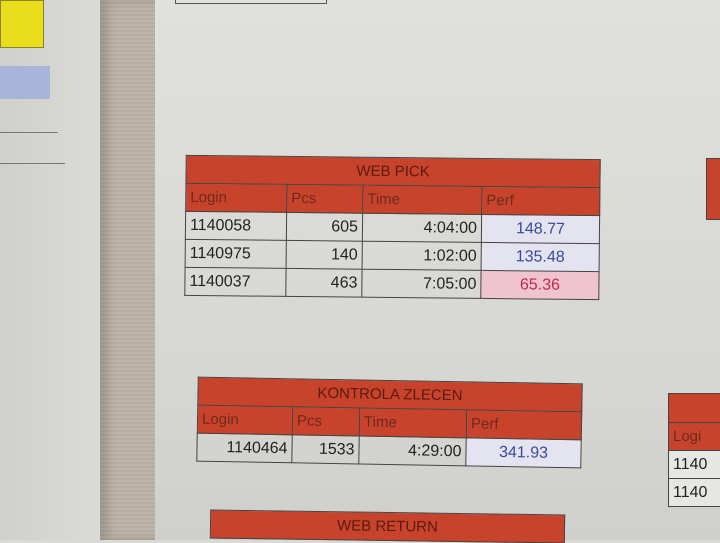 The height and width of the screenshot is (543, 720). What do you see at coordinates (421, 227) in the screenshot?
I see `time-cell: 4:04:00` at bounding box center [421, 227].